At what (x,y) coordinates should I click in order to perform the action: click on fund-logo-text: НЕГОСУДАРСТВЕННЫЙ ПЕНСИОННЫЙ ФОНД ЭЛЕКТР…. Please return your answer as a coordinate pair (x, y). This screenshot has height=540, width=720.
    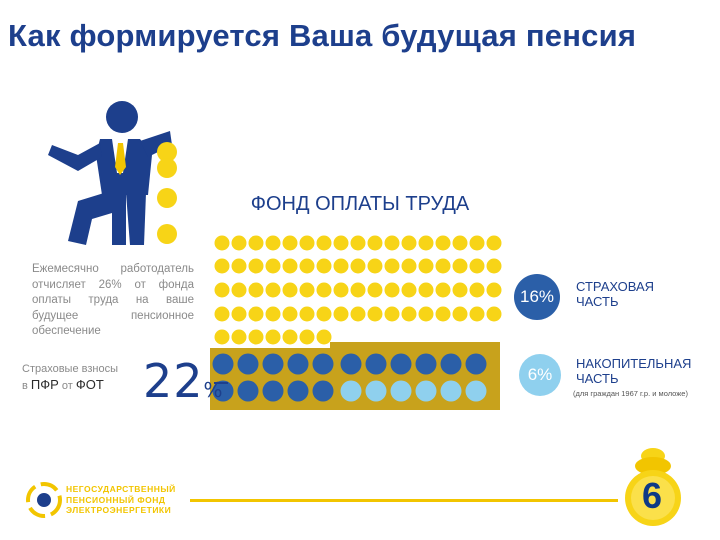
    Looking at the image, I should click on (121, 500).